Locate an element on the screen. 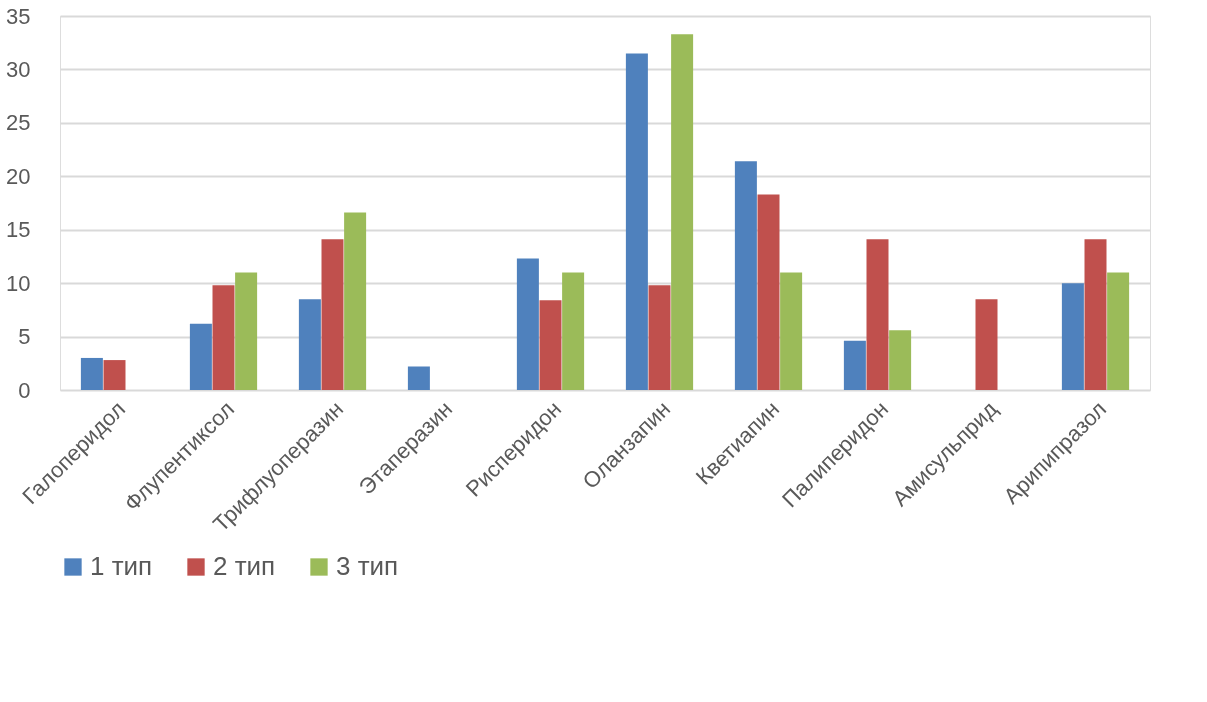 This screenshot has width=1207, height=702. legend-label: 3 тип is located at coordinates (367, 566).